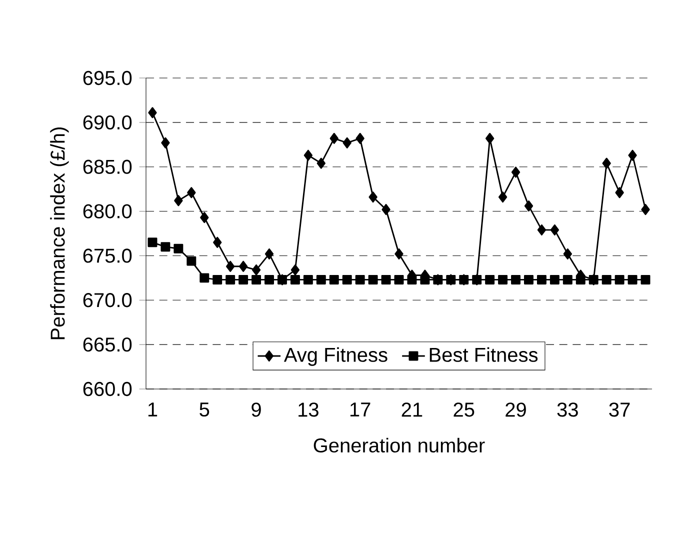  Describe the element at coordinates (256, 409) in the screenshot. I see `x-tick-label: 9` at that location.